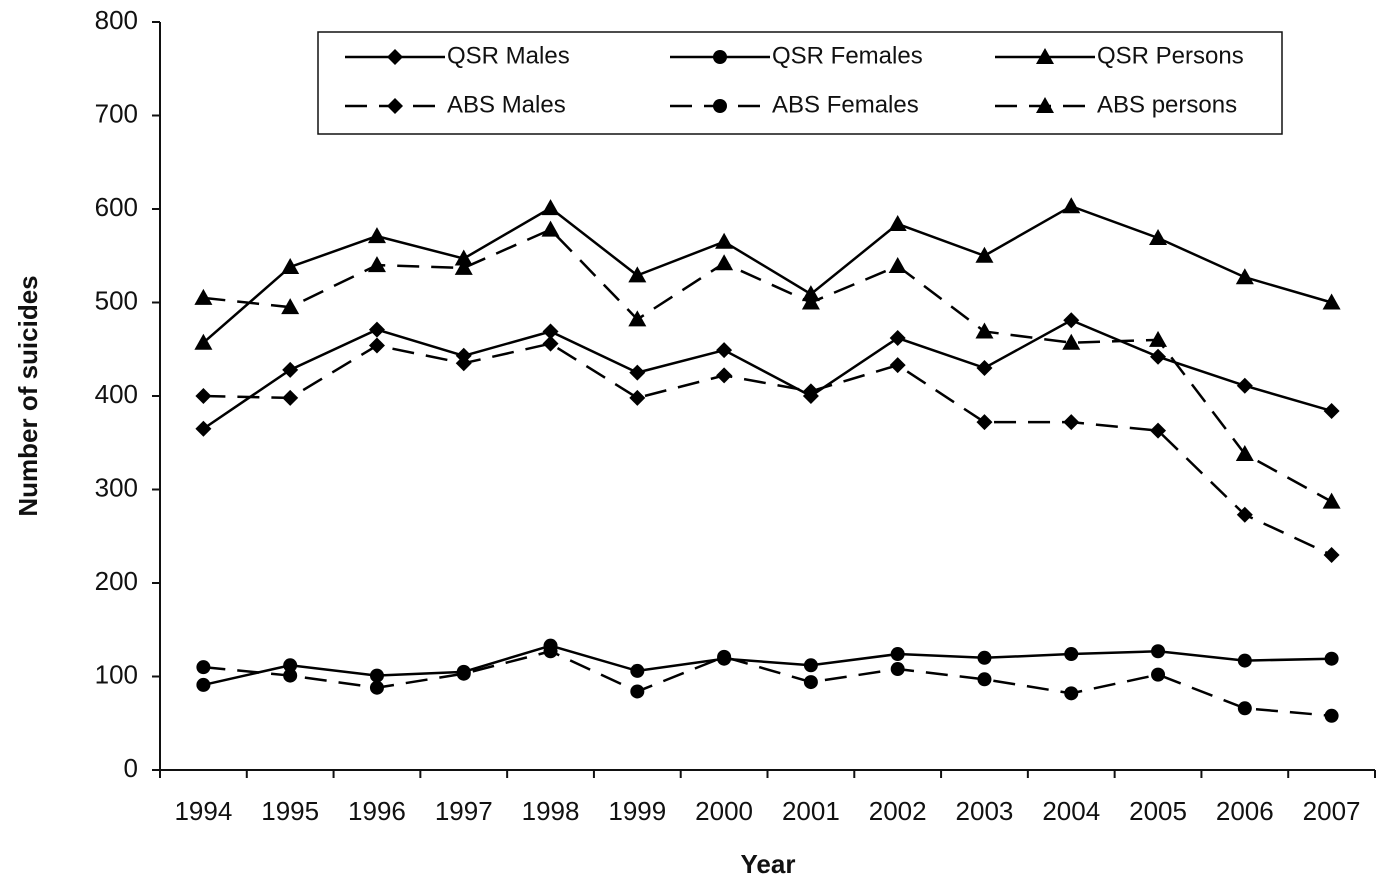 The width and height of the screenshot is (1376, 884). I want to click on x-axis-title: Year, so click(768, 864).